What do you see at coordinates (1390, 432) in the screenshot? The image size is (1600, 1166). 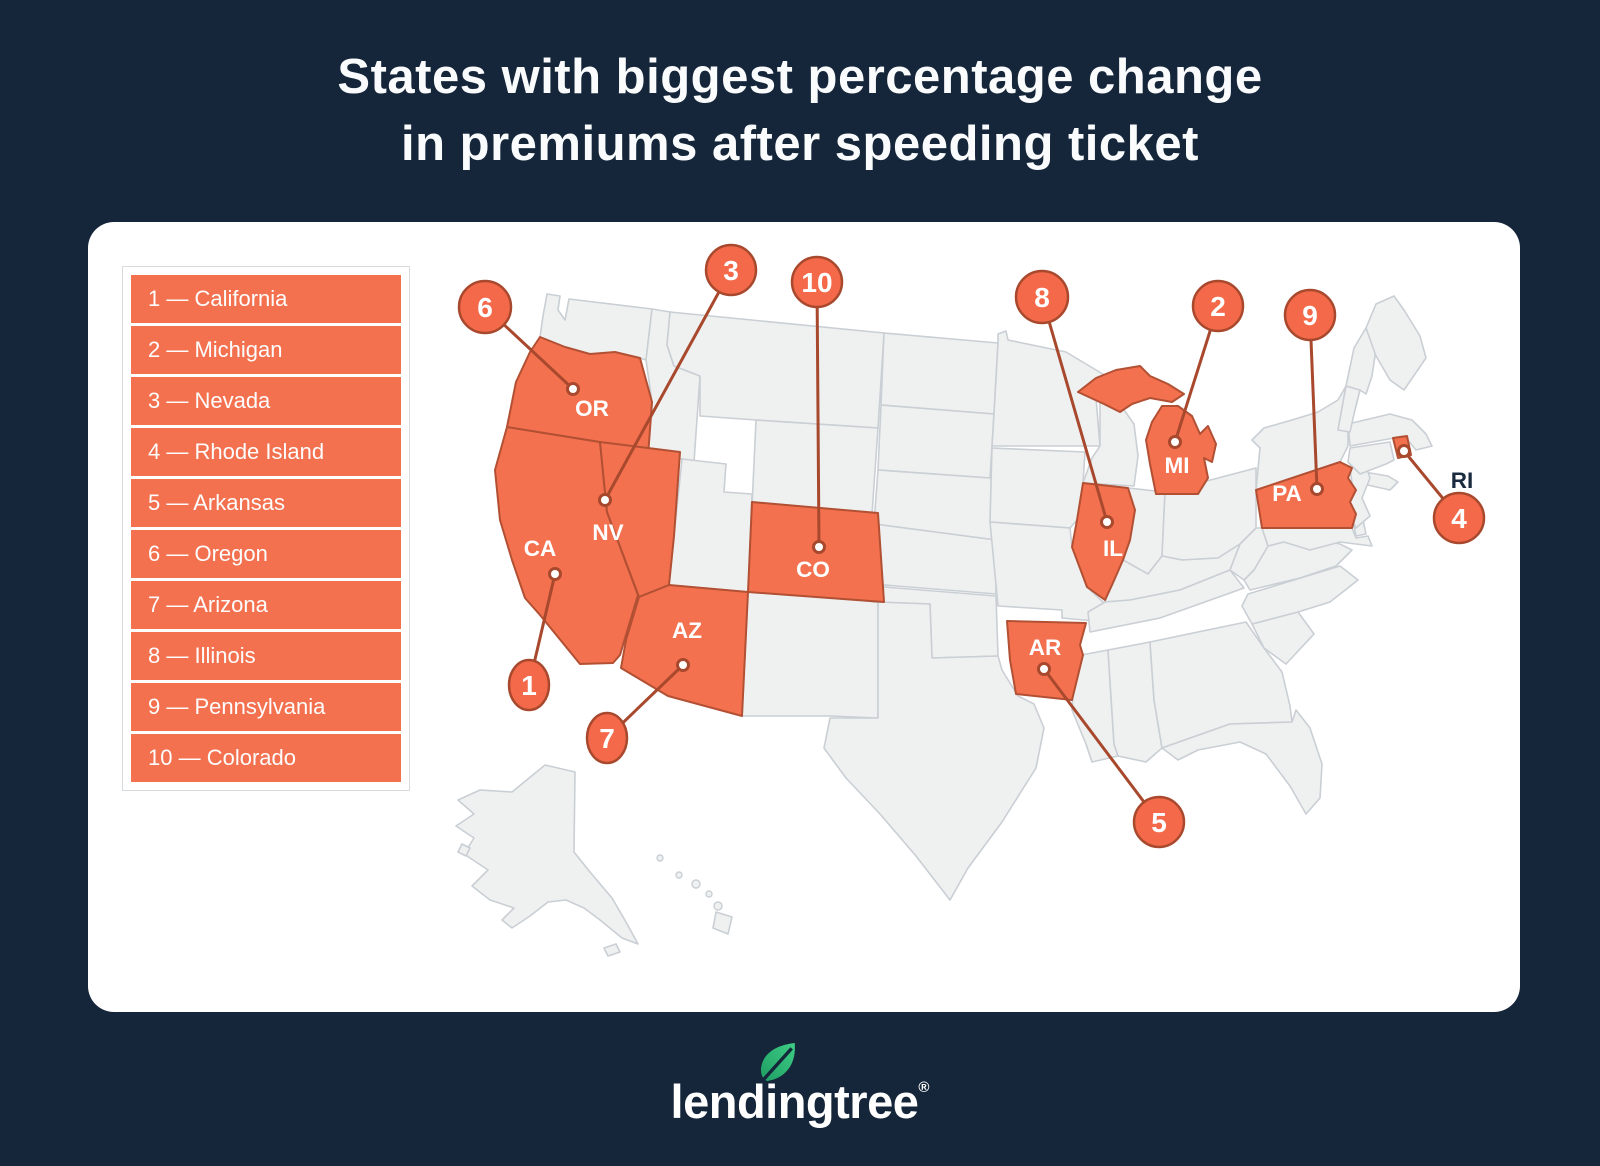 I see `state-ma` at bounding box center [1390, 432].